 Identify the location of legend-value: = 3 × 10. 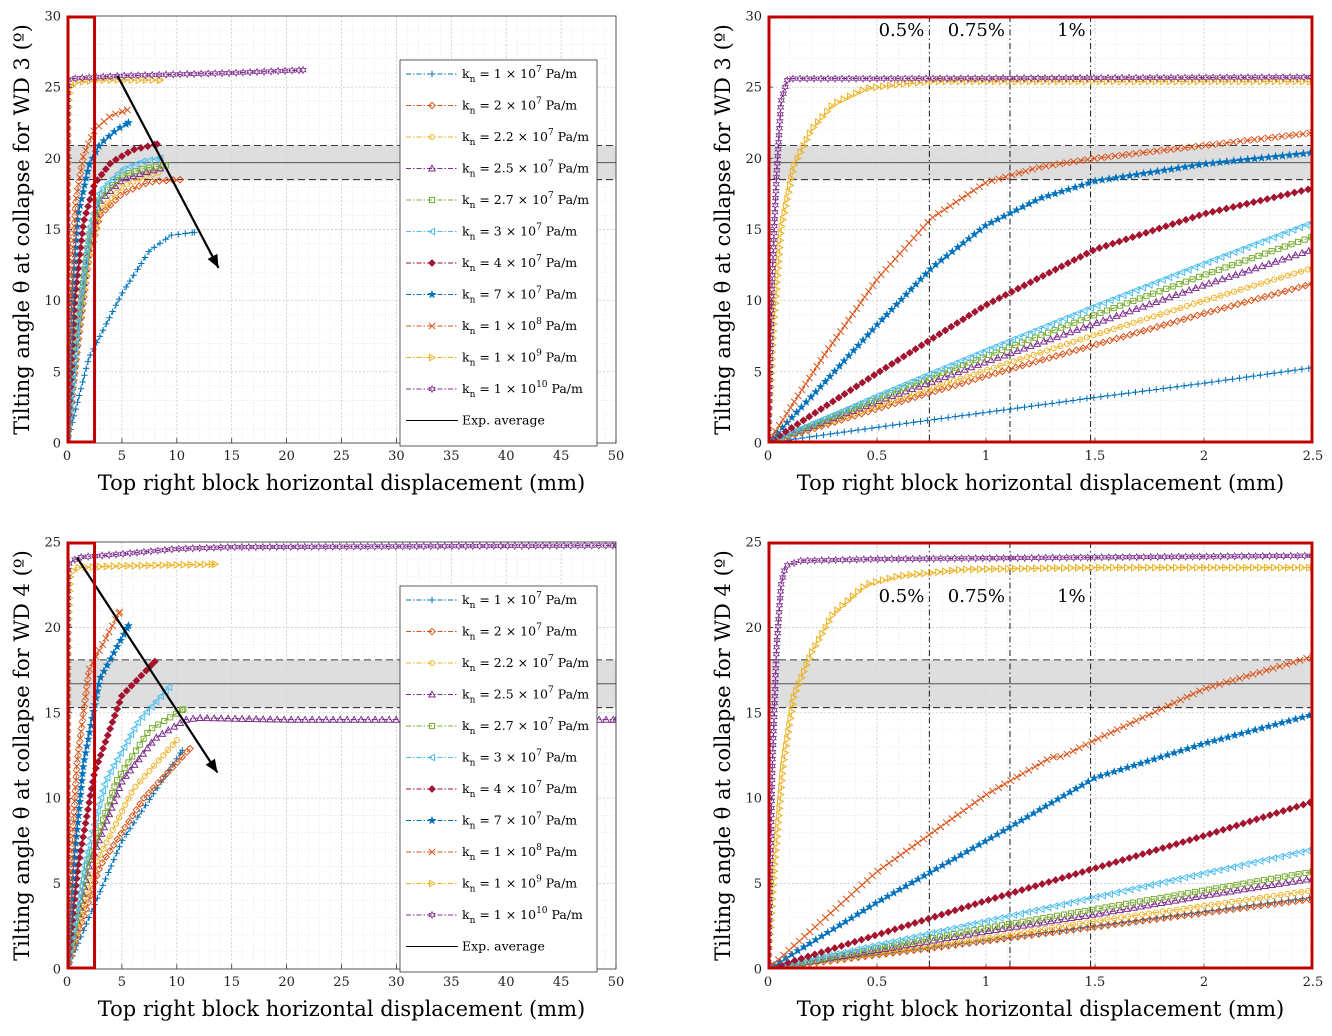
(505, 757).